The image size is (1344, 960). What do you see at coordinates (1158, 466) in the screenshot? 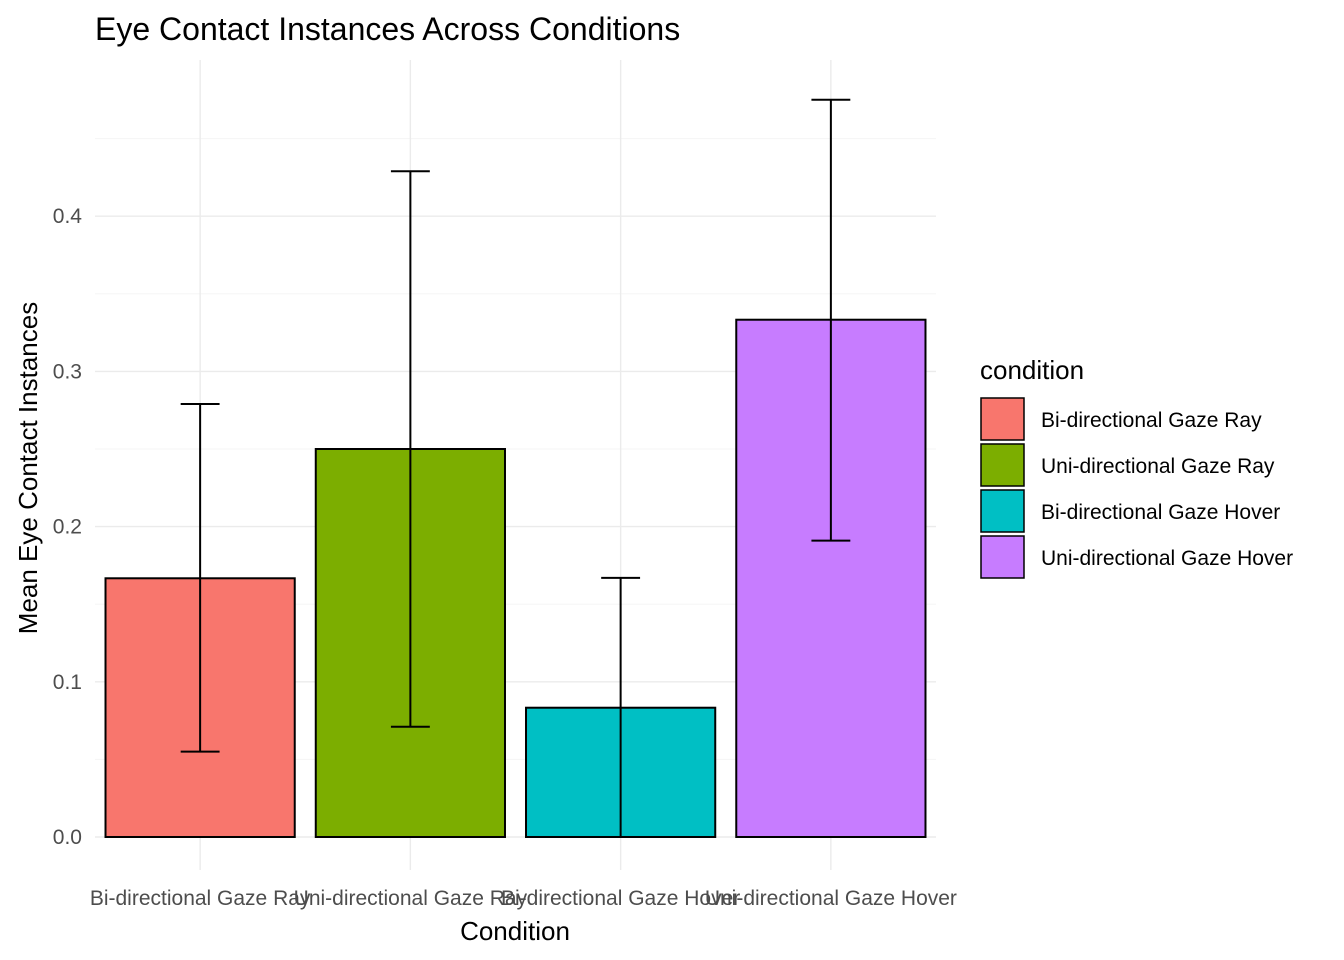
I see `legend-label-2: Uni-directional Gaze Ray` at bounding box center [1158, 466].